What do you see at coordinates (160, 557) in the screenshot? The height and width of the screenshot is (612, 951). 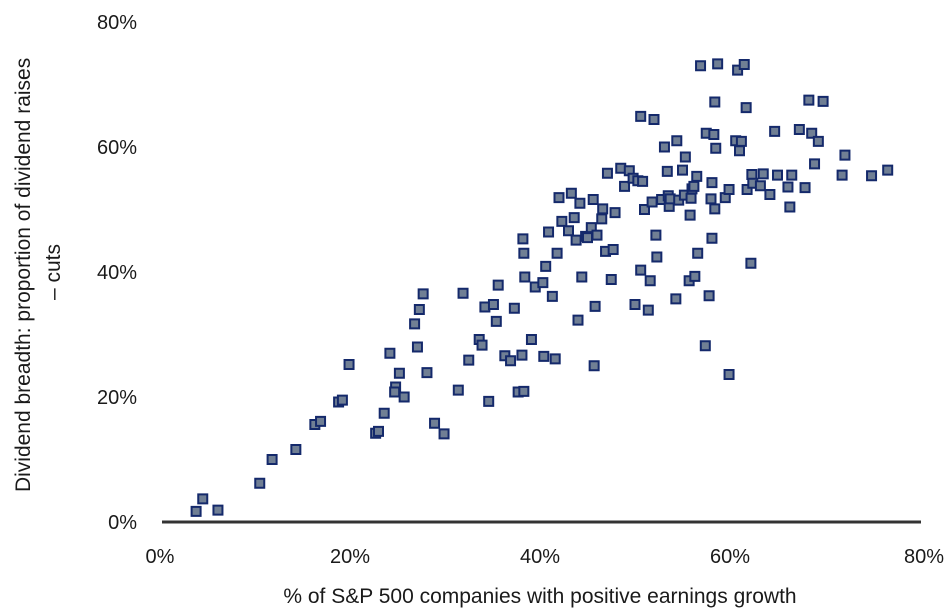 I see `x-tick-label: 0%` at bounding box center [160, 557].